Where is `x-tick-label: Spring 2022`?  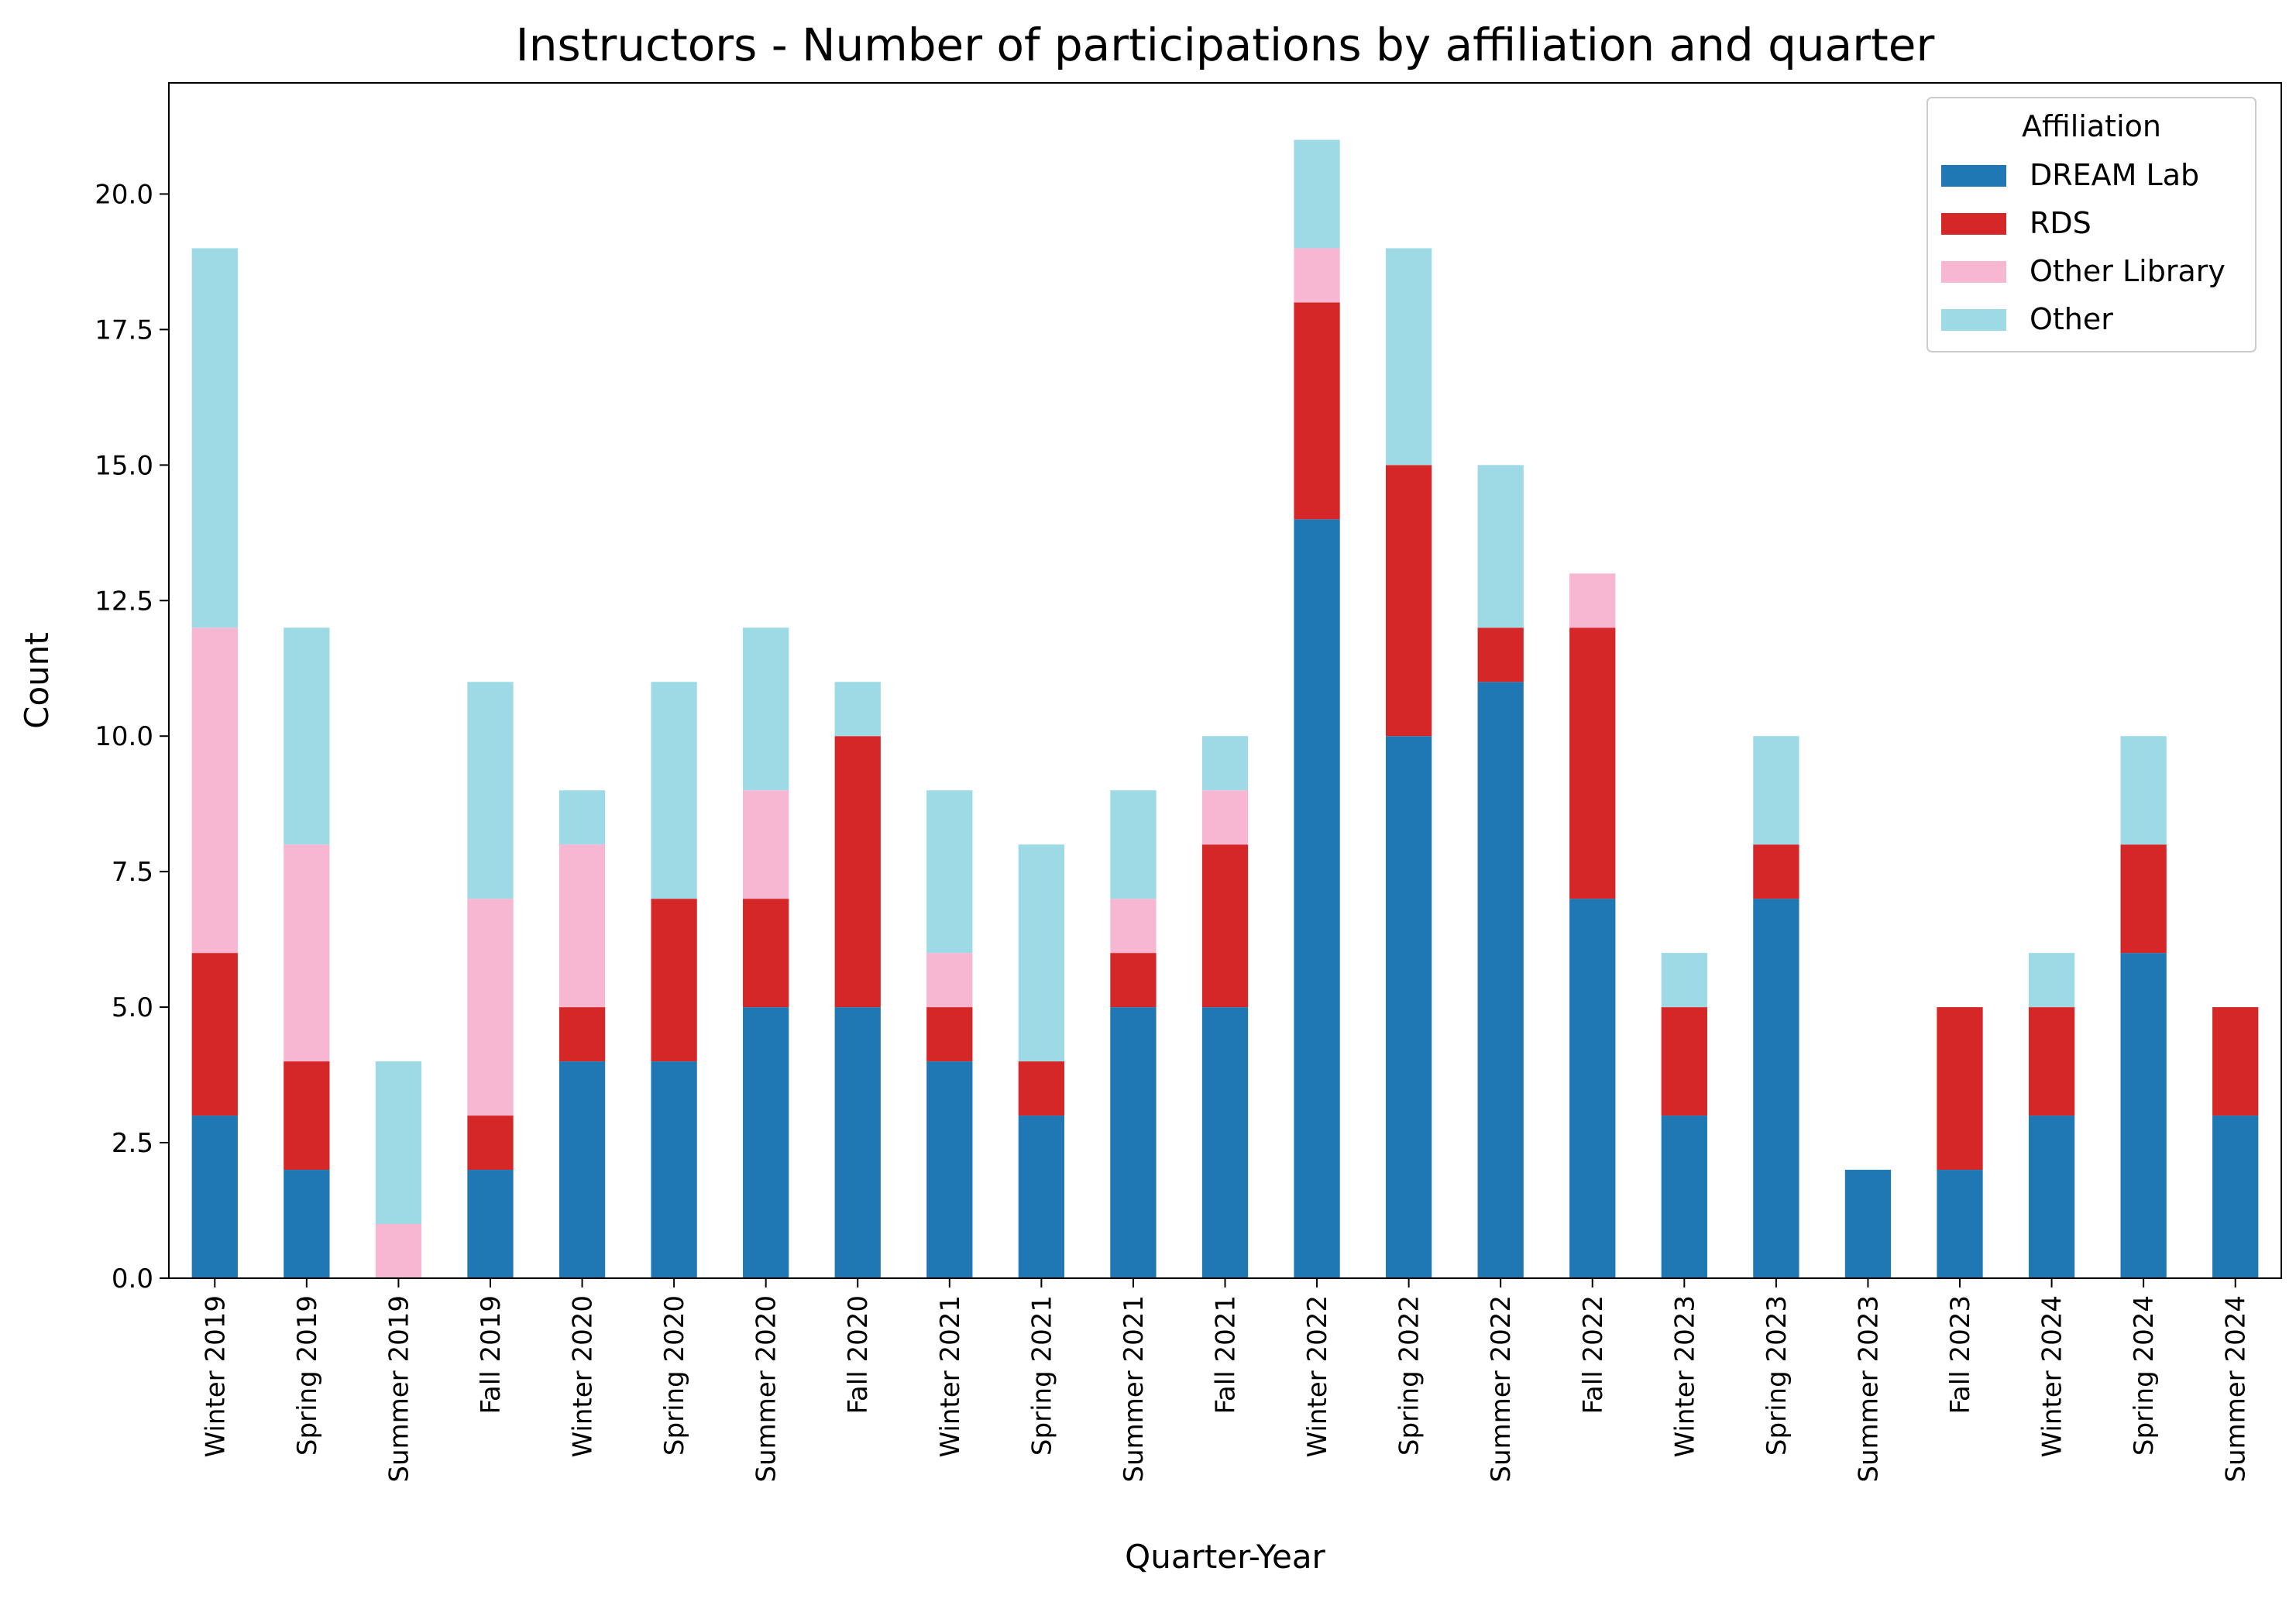
x-tick-label: Spring 2022 is located at coordinates (1409, 1375).